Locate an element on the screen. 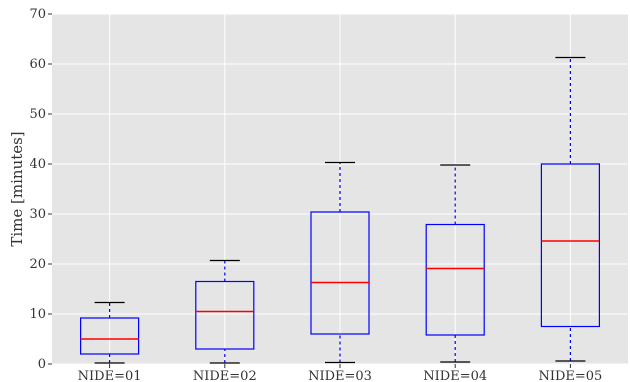 This screenshot has width=630, height=382. y-axis-ticks: 0 10 20 30 40 50 60 70 is located at coordinates (40, 189).